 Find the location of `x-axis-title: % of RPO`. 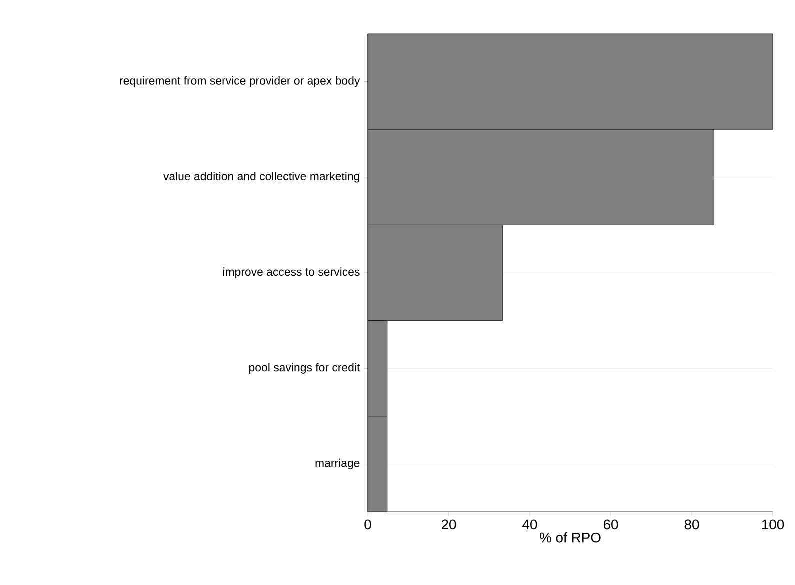

x-axis-title: % of RPO is located at coordinates (570, 537).